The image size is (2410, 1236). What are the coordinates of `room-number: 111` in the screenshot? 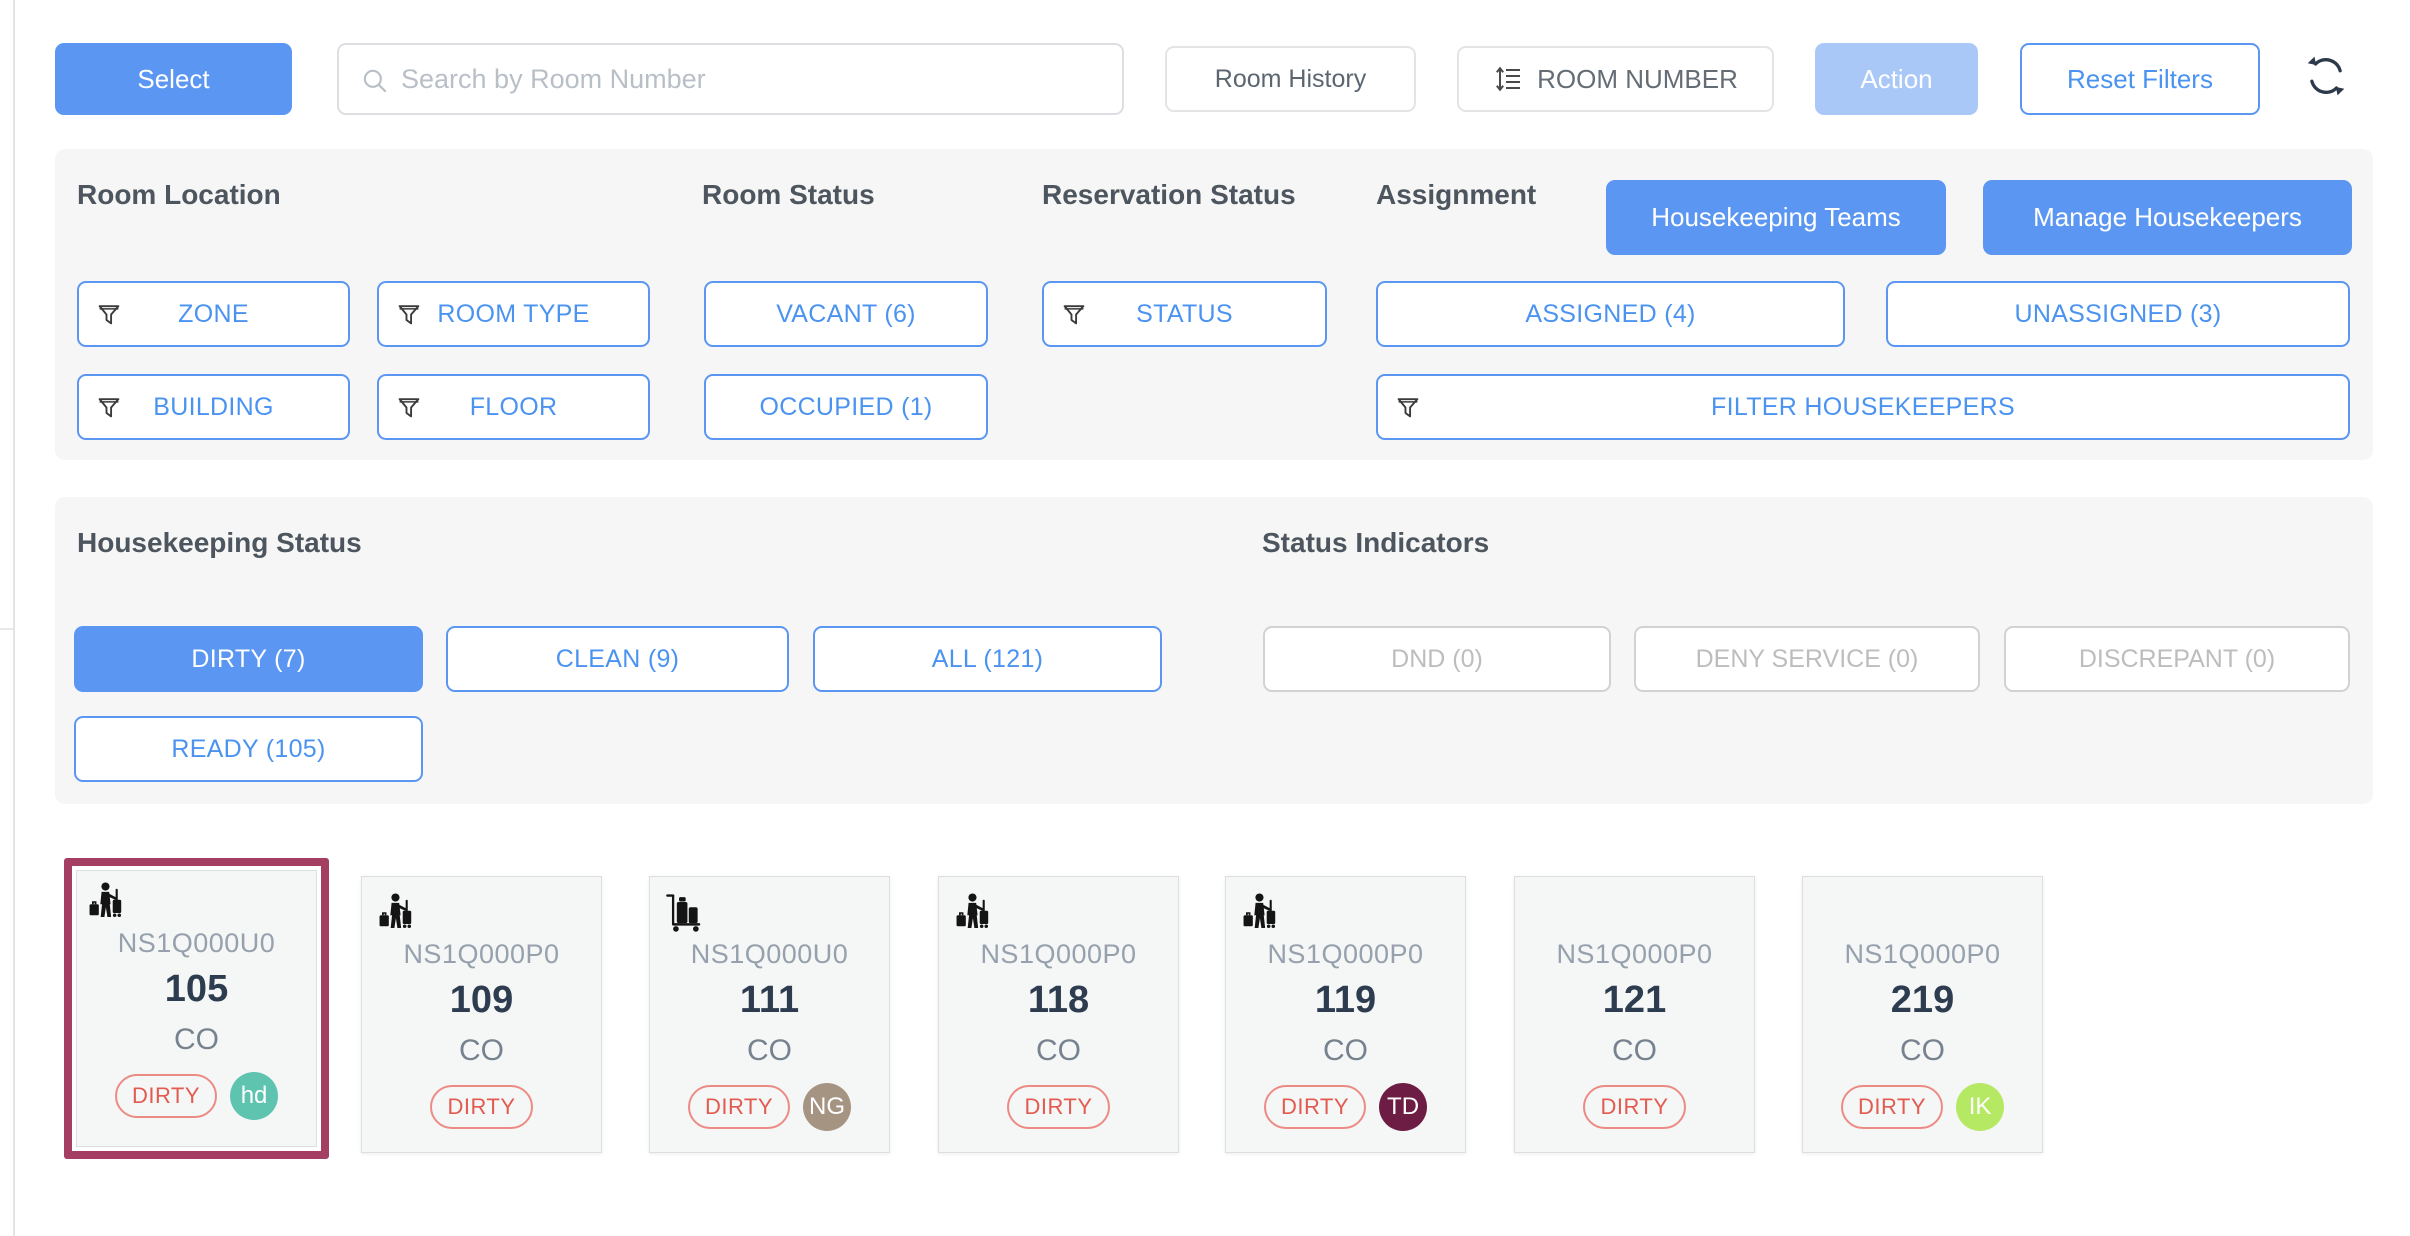 It's located at (769, 1000).